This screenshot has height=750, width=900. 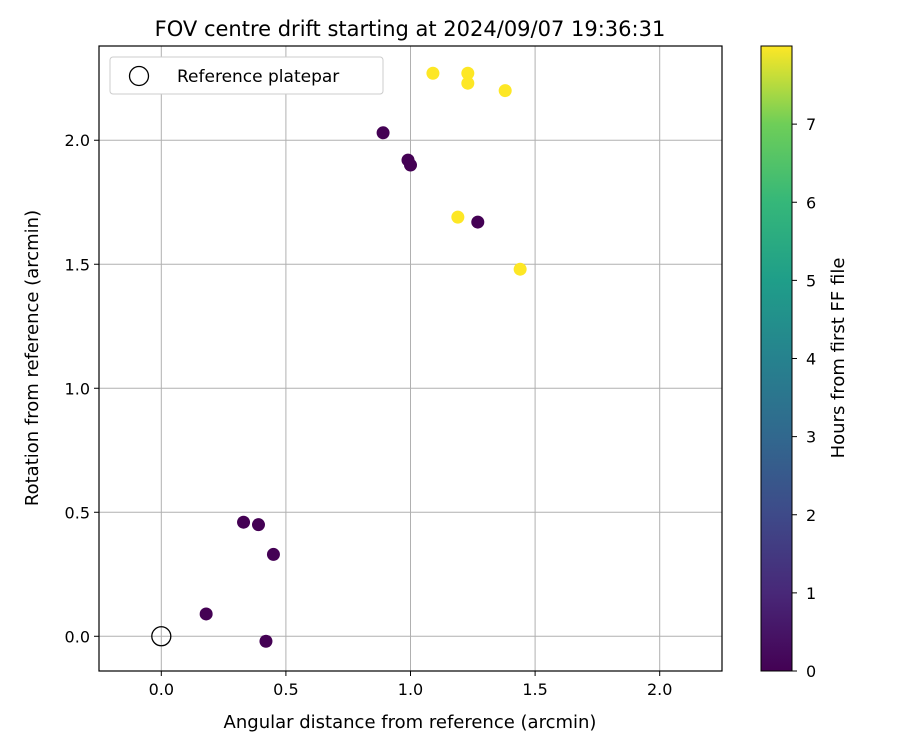 I want to click on x-axis-ticks: 0.0 0.5 1.0 1.5 2.0, so click(x=410, y=685).